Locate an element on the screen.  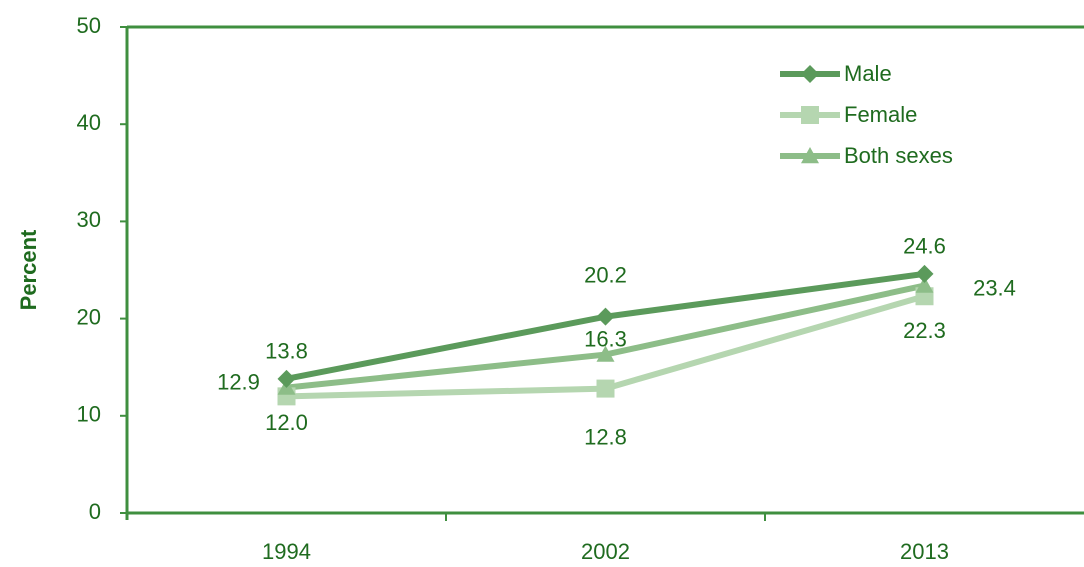
data-label: 12.8 is located at coordinates (605, 436).